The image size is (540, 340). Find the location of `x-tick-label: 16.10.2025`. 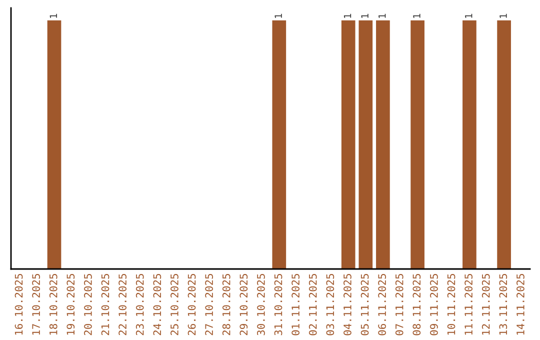

x-tick-label: 16.10.2025 is located at coordinates (18, 304).